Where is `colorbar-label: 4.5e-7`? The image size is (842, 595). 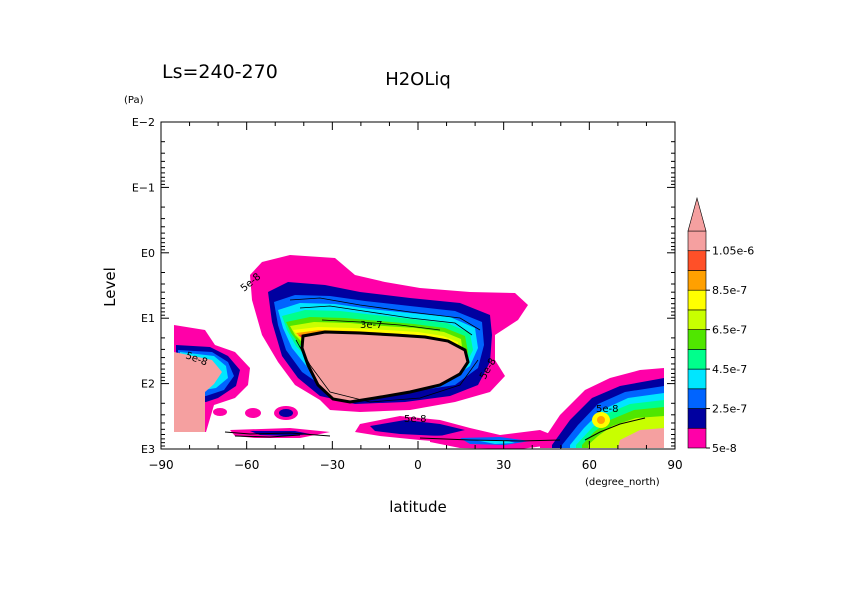
colorbar-label: 4.5e-7 is located at coordinates (729, 369).